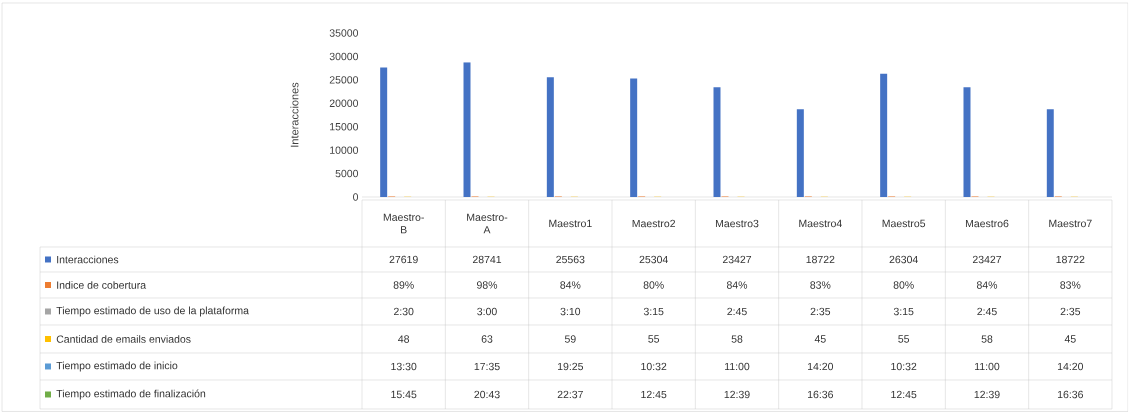 Image resolution: width=1135 pixels, height=412 pixels. I want to click on x-tick-label: Maestro6, so click(987, 223).